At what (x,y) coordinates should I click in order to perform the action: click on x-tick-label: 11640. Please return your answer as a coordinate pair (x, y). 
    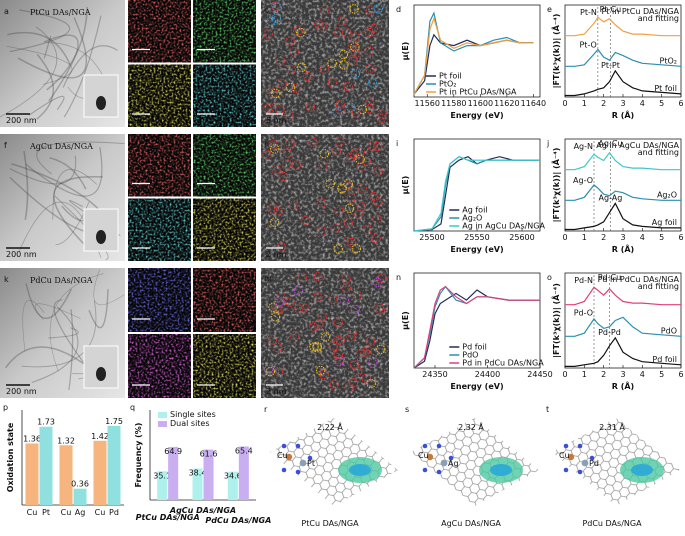
    Looking at the image, I should click on (533, 103).